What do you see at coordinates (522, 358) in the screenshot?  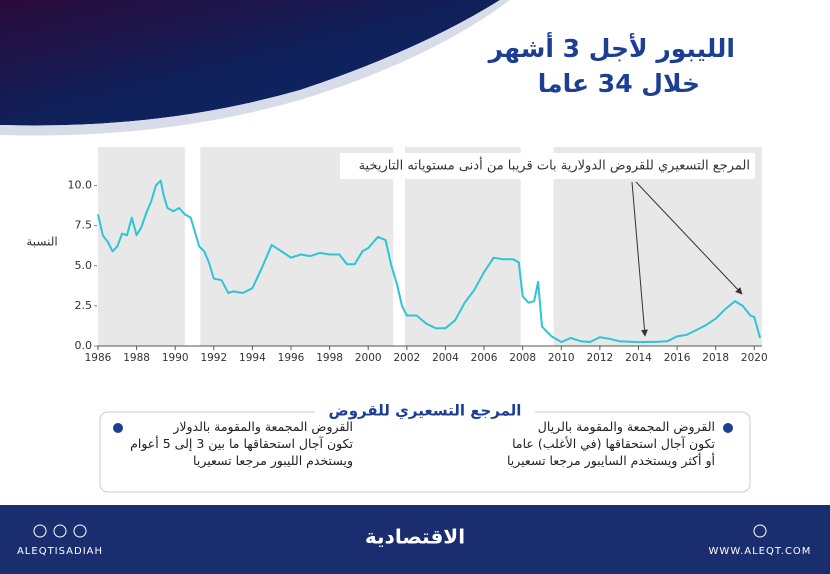 I see `x-tick-label: 2008` at bounding box center [522, 358].